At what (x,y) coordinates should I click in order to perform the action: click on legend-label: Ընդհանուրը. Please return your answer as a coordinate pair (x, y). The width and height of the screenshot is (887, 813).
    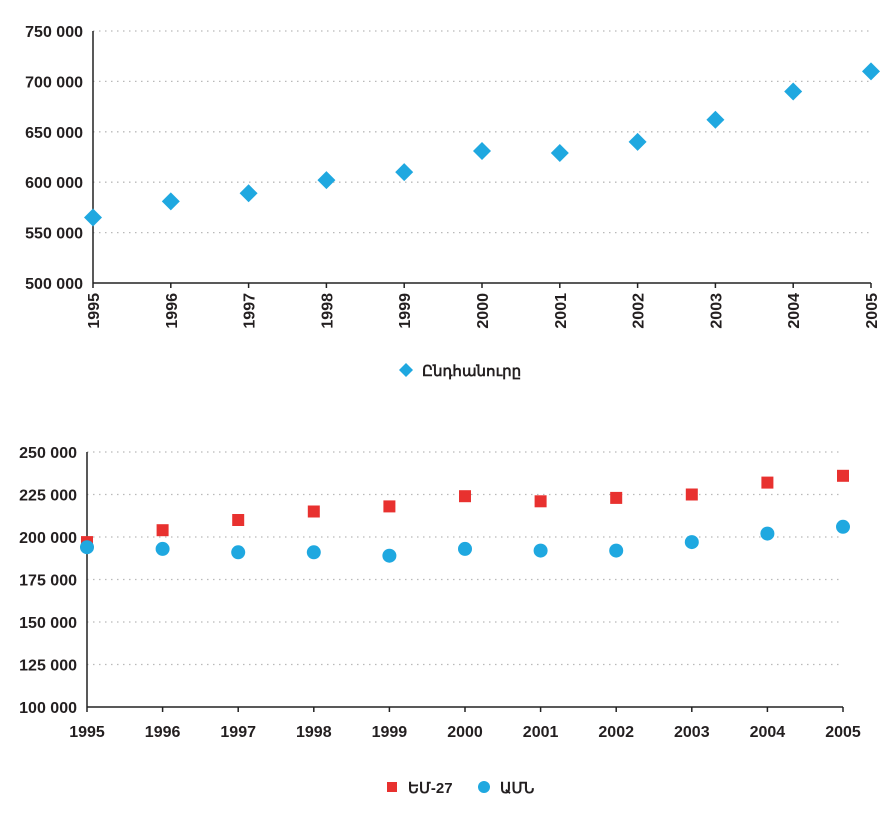
    Looking at the image, I should click on (471, 371).